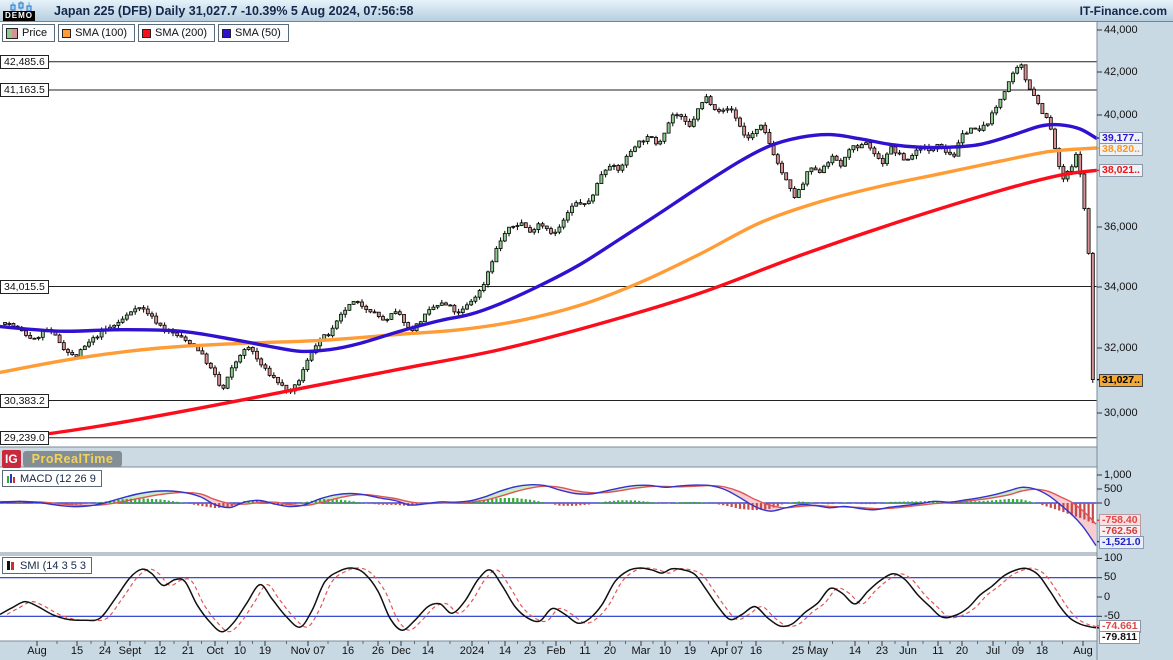  Describe the element at coordinates (24, 286) in the screenshot. I see `price-level-label: 34,015.5` at that location.